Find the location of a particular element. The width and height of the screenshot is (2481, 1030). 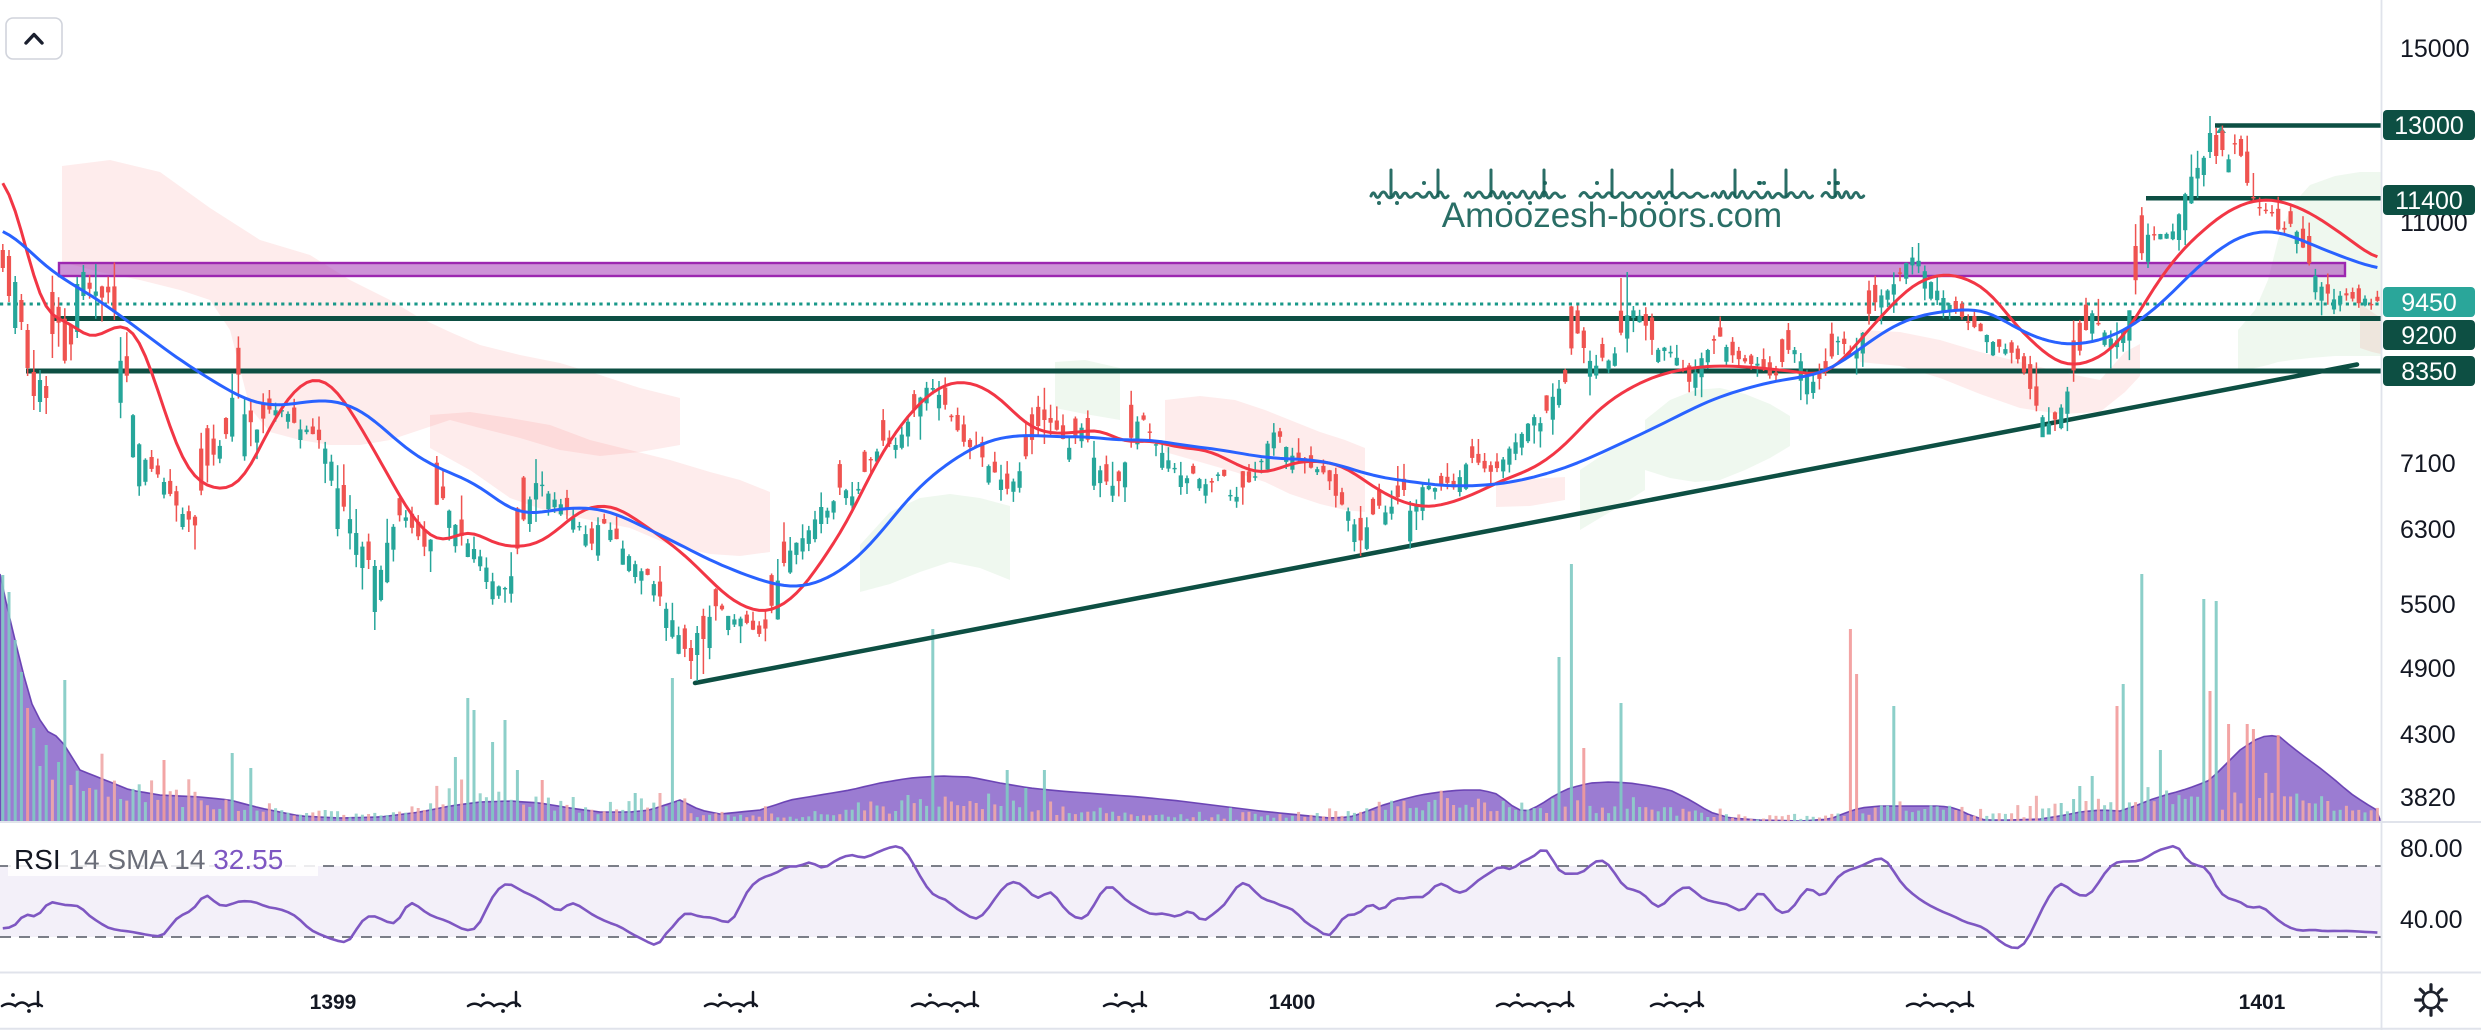

svg-text: 40.00 is located at coordinates (2431, 920).